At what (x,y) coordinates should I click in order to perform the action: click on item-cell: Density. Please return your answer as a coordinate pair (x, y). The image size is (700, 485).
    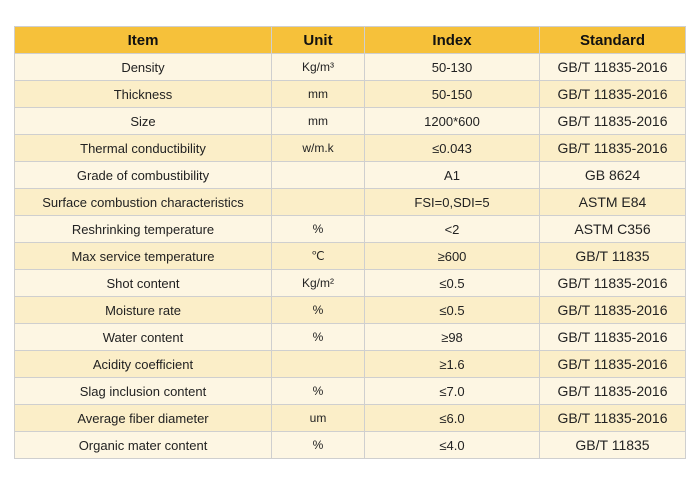
    Looking at the image, I should click on (143, 67).